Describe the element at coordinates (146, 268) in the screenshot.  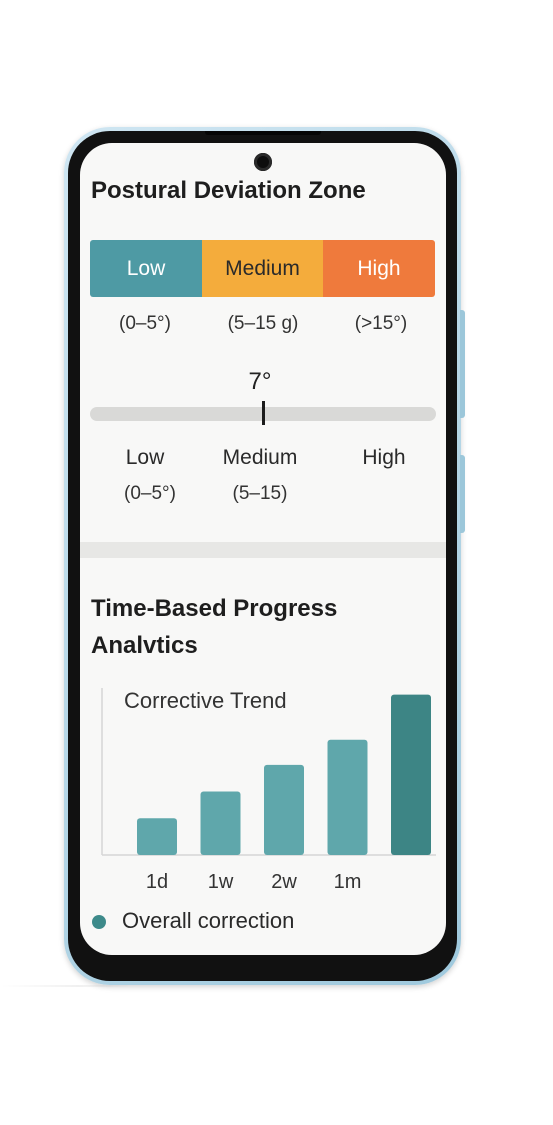
I see `zone-low: Low` at that location.